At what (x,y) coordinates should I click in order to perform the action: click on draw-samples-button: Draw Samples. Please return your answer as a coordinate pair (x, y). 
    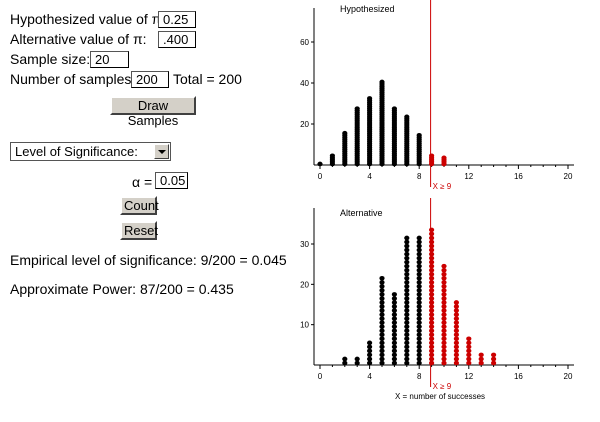
    Looking at the image, I should click on (153, 112).